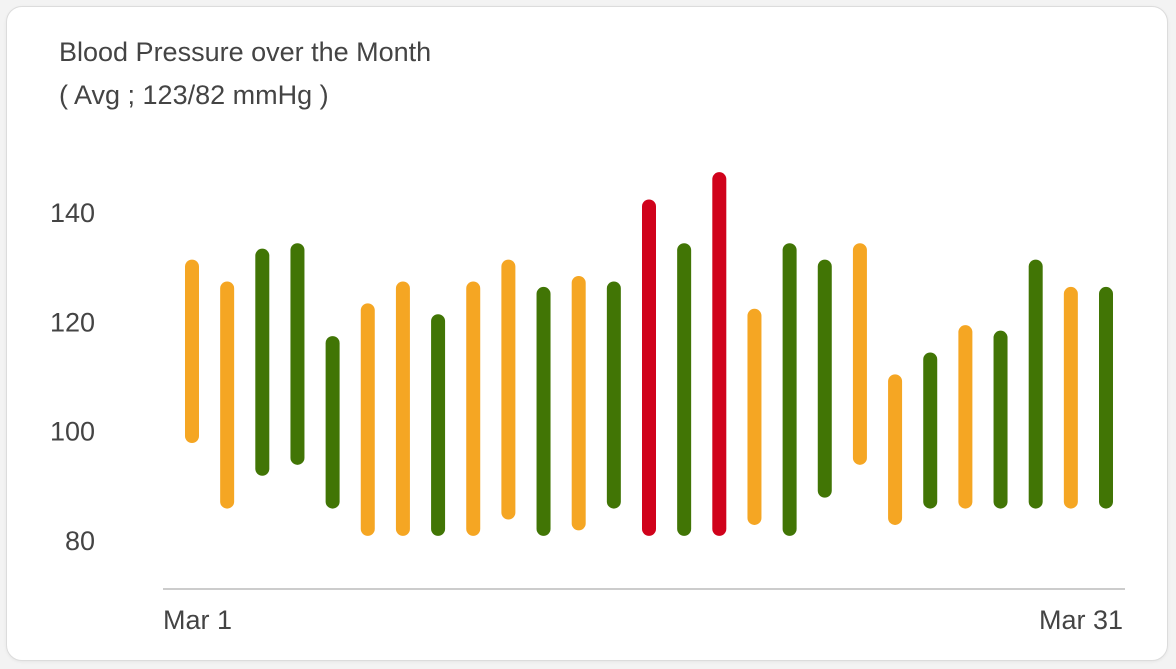 The image size is (1176, 669). What do you see at coordinates (72, 322) in the screenshot?
I see `y-tick-label: 120` at bounding box center [72, 322].